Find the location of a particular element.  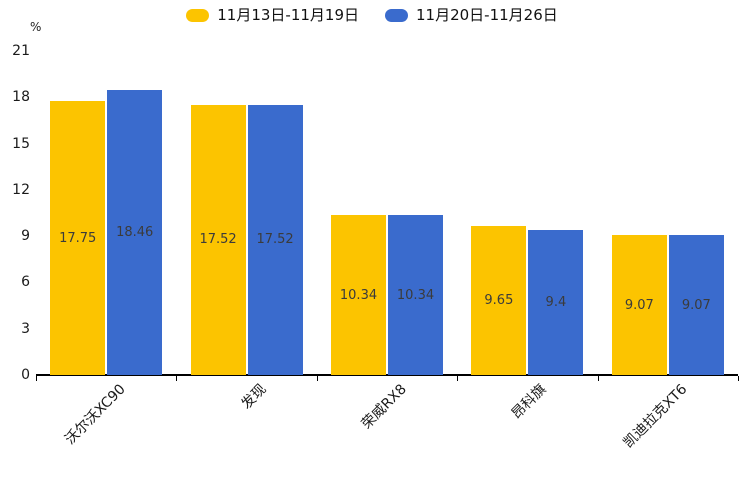

bar-series-1-沃尔沃XC90: 17.75 is located at coordinates (78, 238).